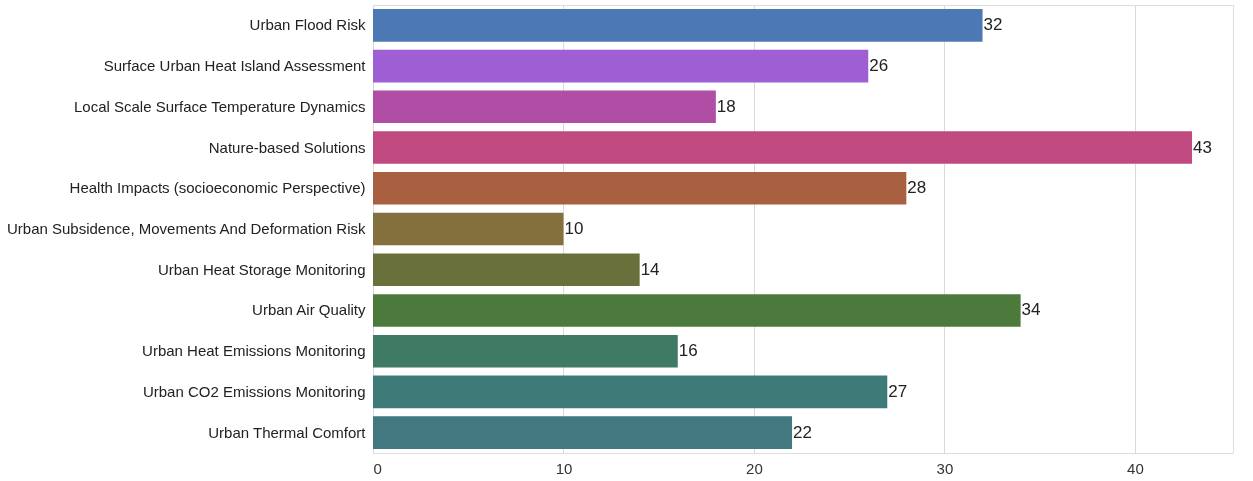 Image resolution: width=1253 pixels, height=481 pixels. Describe the element at coordinates (879, 66) in the screenshot. I see `data-label: 26` at that location.